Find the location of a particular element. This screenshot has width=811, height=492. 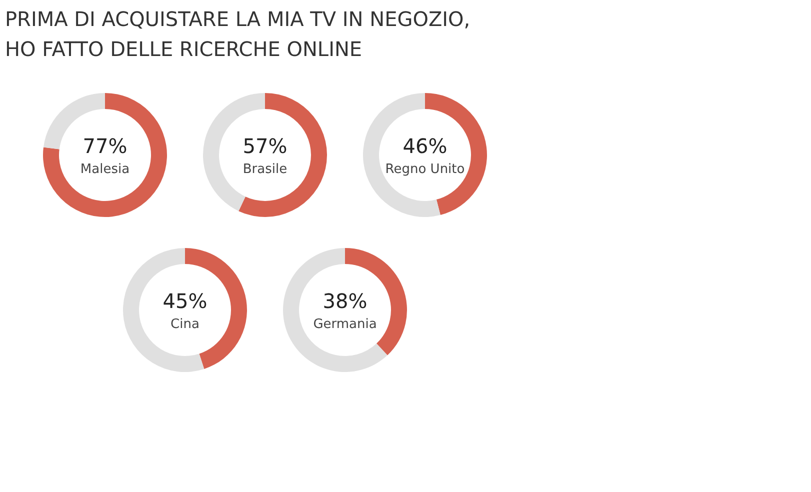

data-label: 46% is located at coordinates (425, 146).